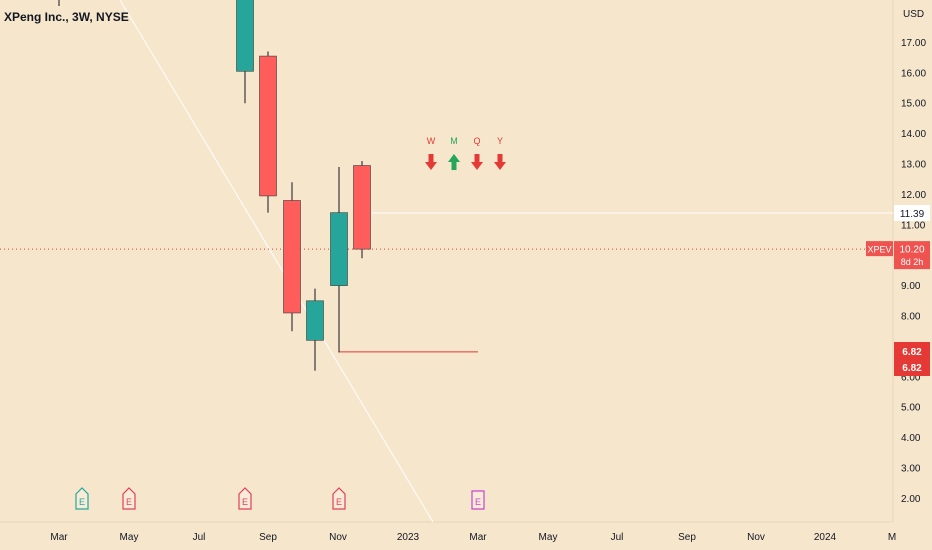 The image size is (932, 550). I want to click on y-tick-label: 11.00, so click(913, 225).